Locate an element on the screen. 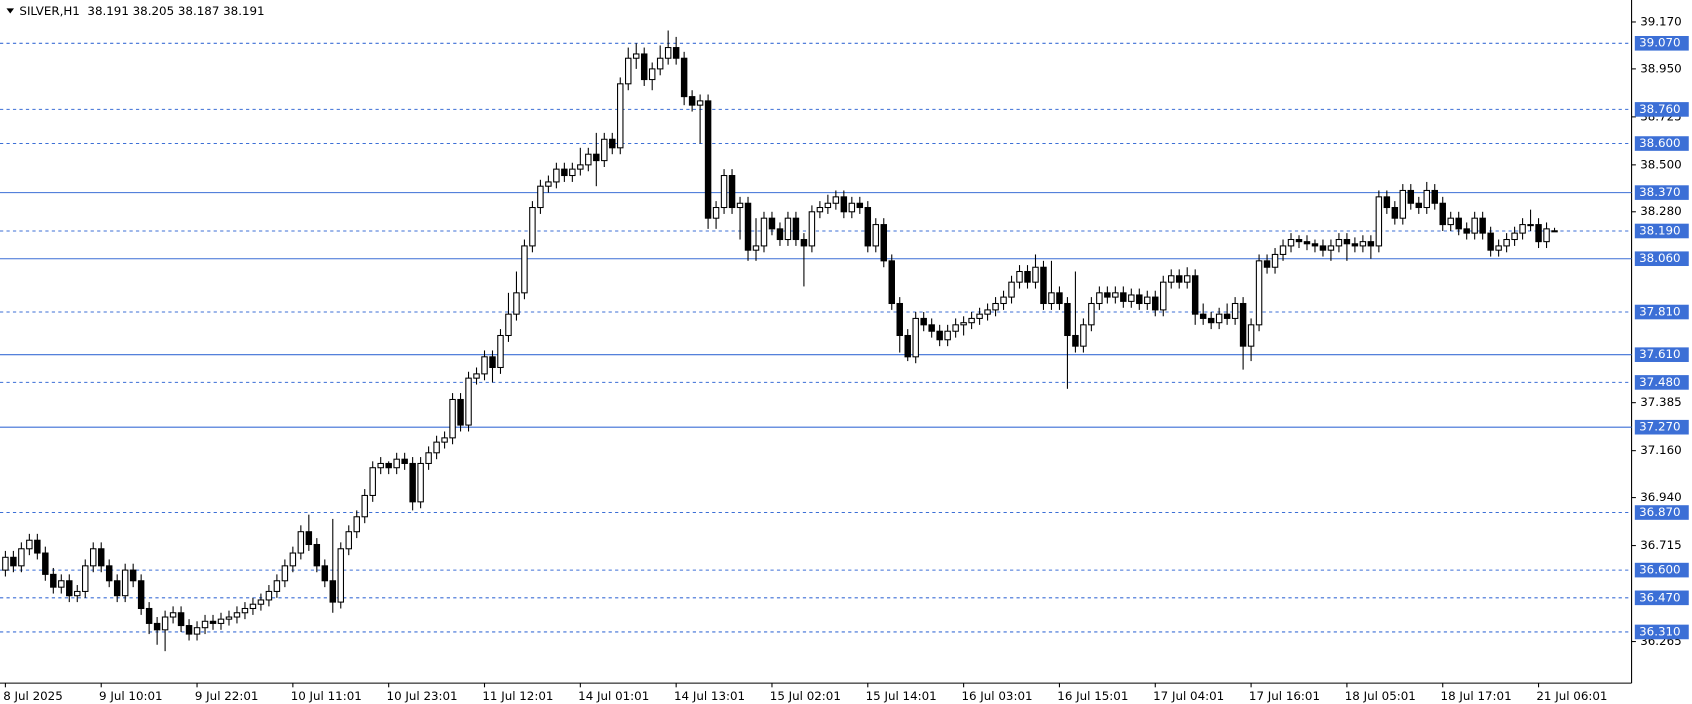 The height and width of the screenshot is (704, 1692). y-tick-label: 37.160 is located at coordinates (1660, 450).